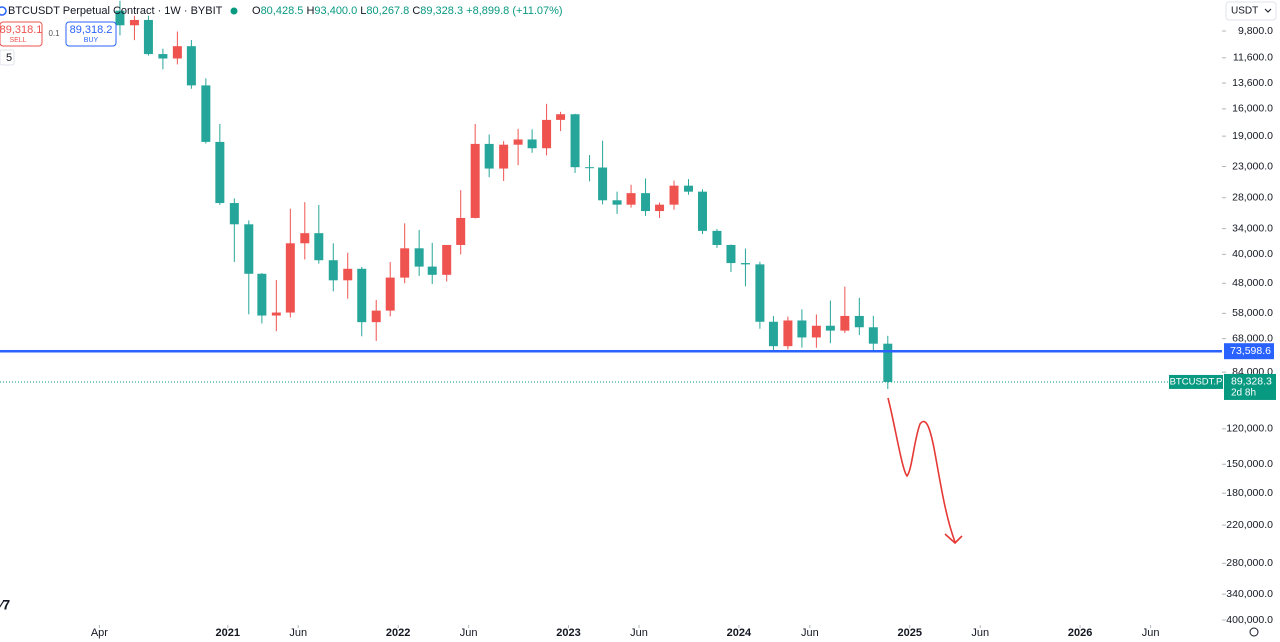 The image size is (1280, 642). What do you see at coordinates (115, 11) in the screenshot?
I see `symbol-title: BTCUSDT Perpetual Contract · 1W · BYBIT` at bounding box center [115, 11].